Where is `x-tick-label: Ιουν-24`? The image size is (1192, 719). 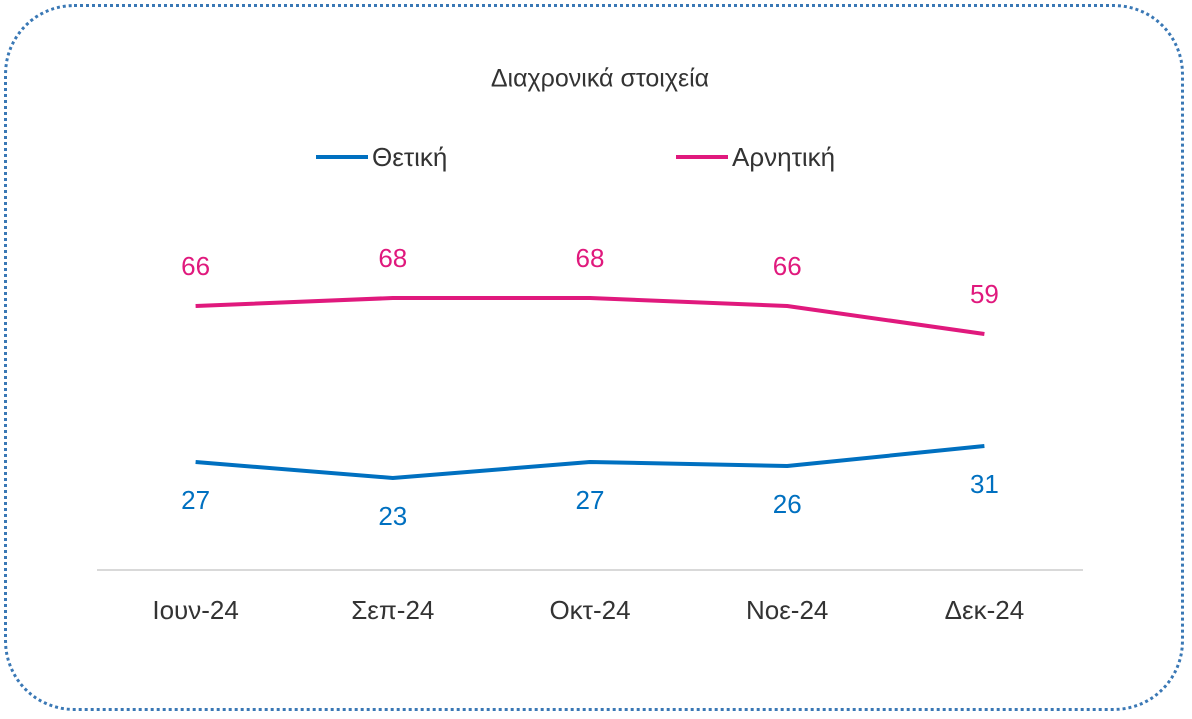
x-tick-label: Ιουν-24 is located at coordinates (195, 610).